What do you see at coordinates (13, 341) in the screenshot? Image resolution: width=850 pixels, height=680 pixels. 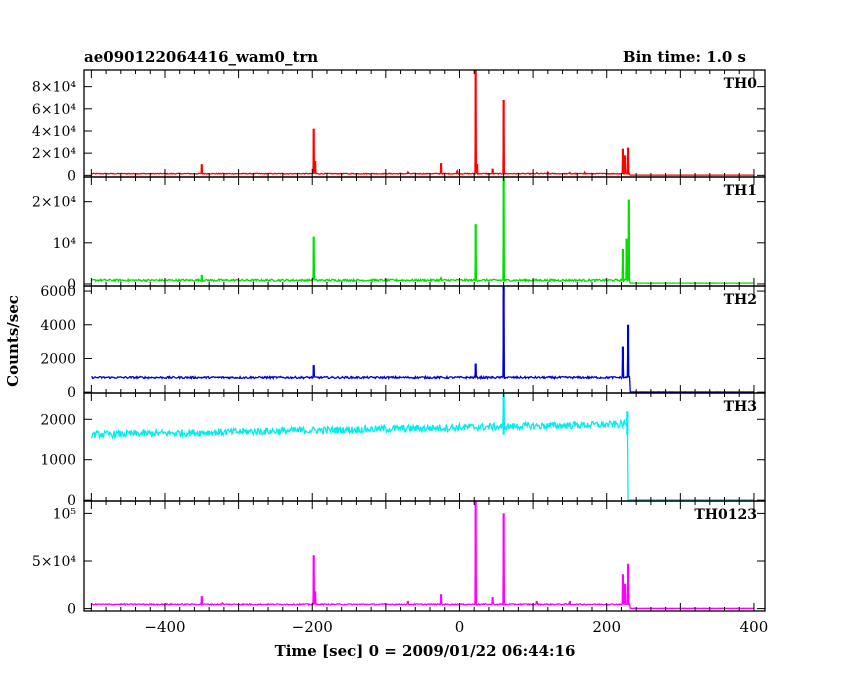 I see `y-axis-label: Counts/sec` at bounding box center [13, 341].